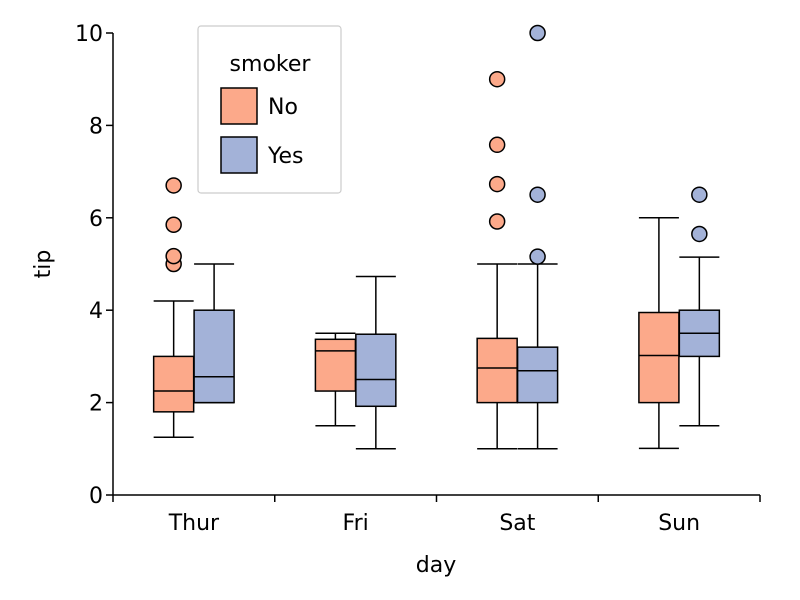 The height and width of the screenshot is (600, 800). Describe the element at coordinates (356, 523) in the screenshot. I see `x-tick-label: Fri` at that location.